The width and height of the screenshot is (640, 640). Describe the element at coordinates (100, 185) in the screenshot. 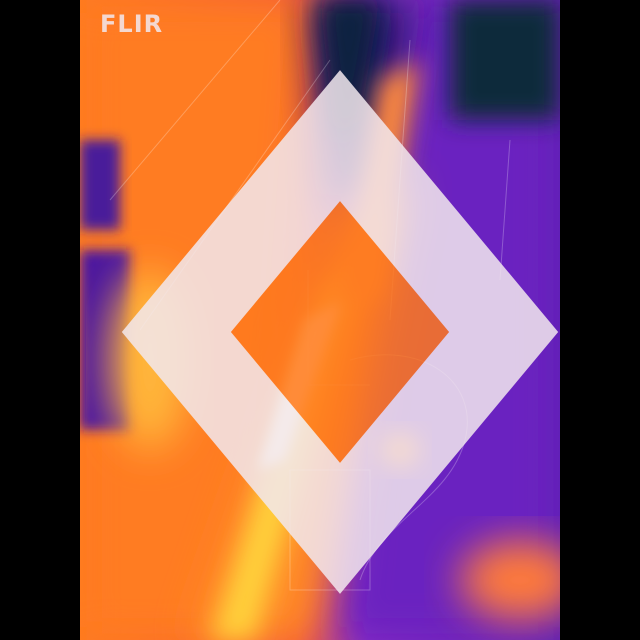

I see `cool-left-patch-upper` at that location.